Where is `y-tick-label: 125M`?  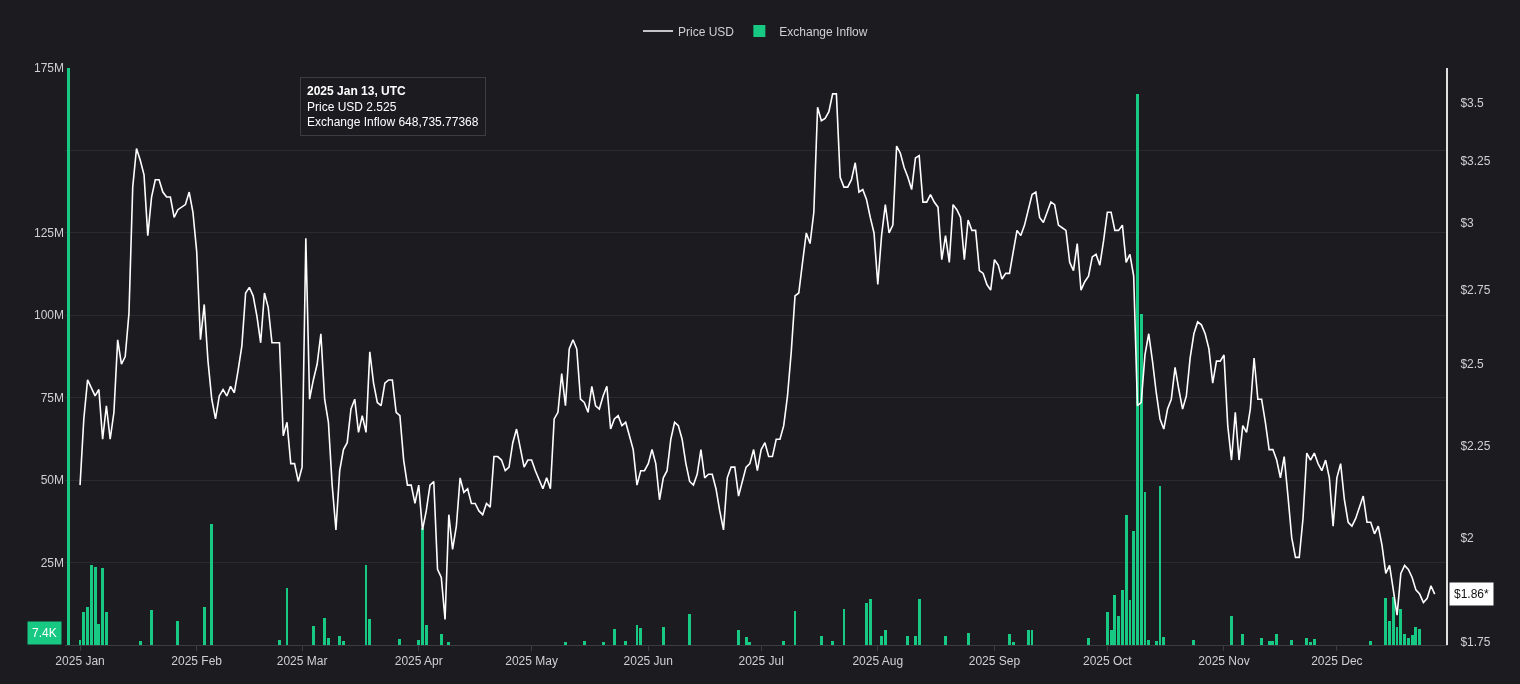 y-tick-label: 125M is located at coordinates (48, 233).